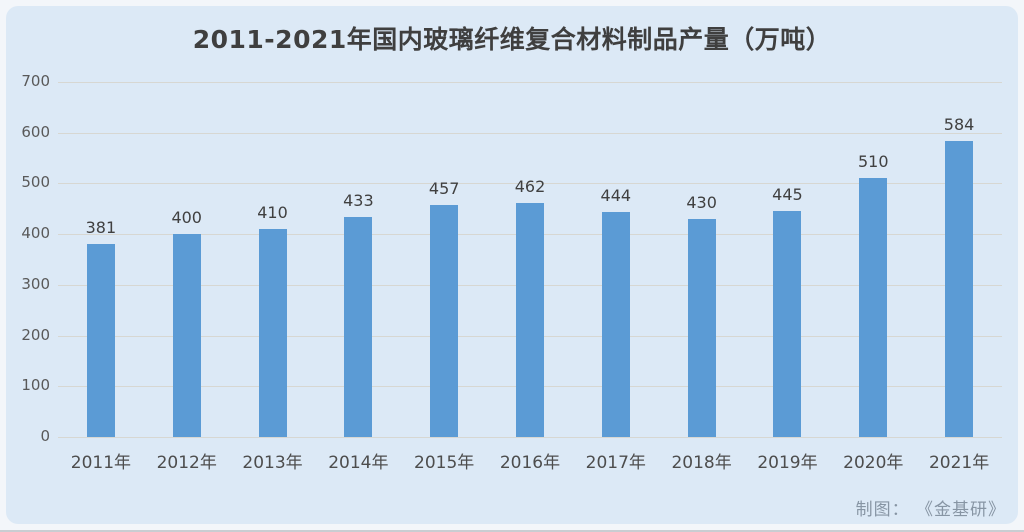 The image size is (1024, 532). I want to click on bar-value-label: 510, so click(873, 162).